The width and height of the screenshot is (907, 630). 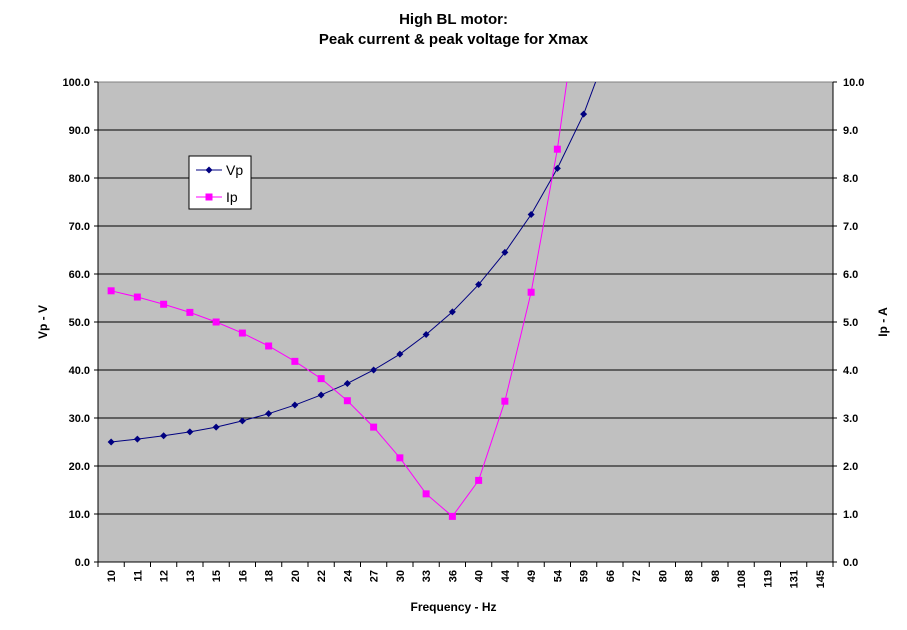 What do you see at coordinates (79, 419) in the screenshot?
I see `y-tick-label-left: 30.0` at bounding box center [79, 419].